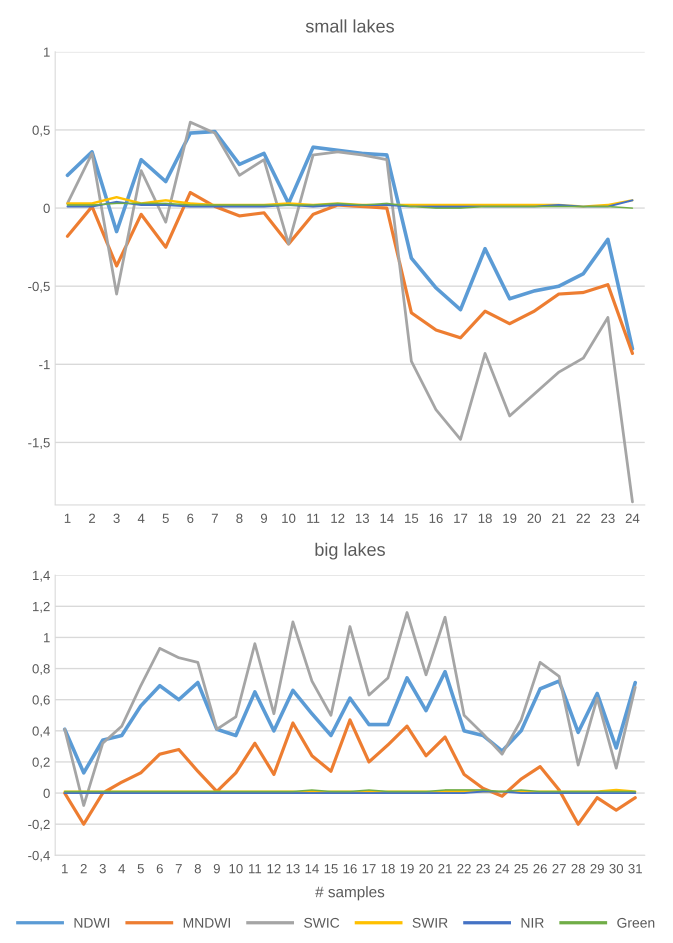  What do you see at coordinates (39, 287) in the screenshot?
I see `y-tick-label: -0,5` at bounding box center [39, 287].